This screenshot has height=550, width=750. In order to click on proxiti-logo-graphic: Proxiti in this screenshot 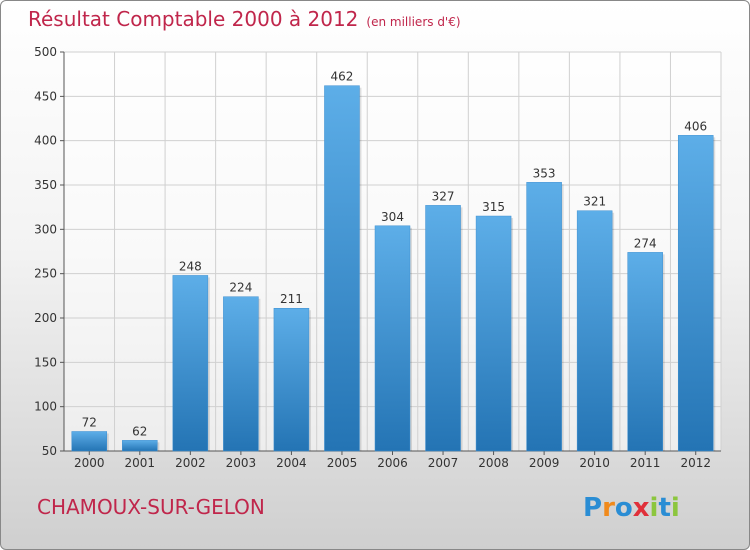, I will do `click(631, 508)`.